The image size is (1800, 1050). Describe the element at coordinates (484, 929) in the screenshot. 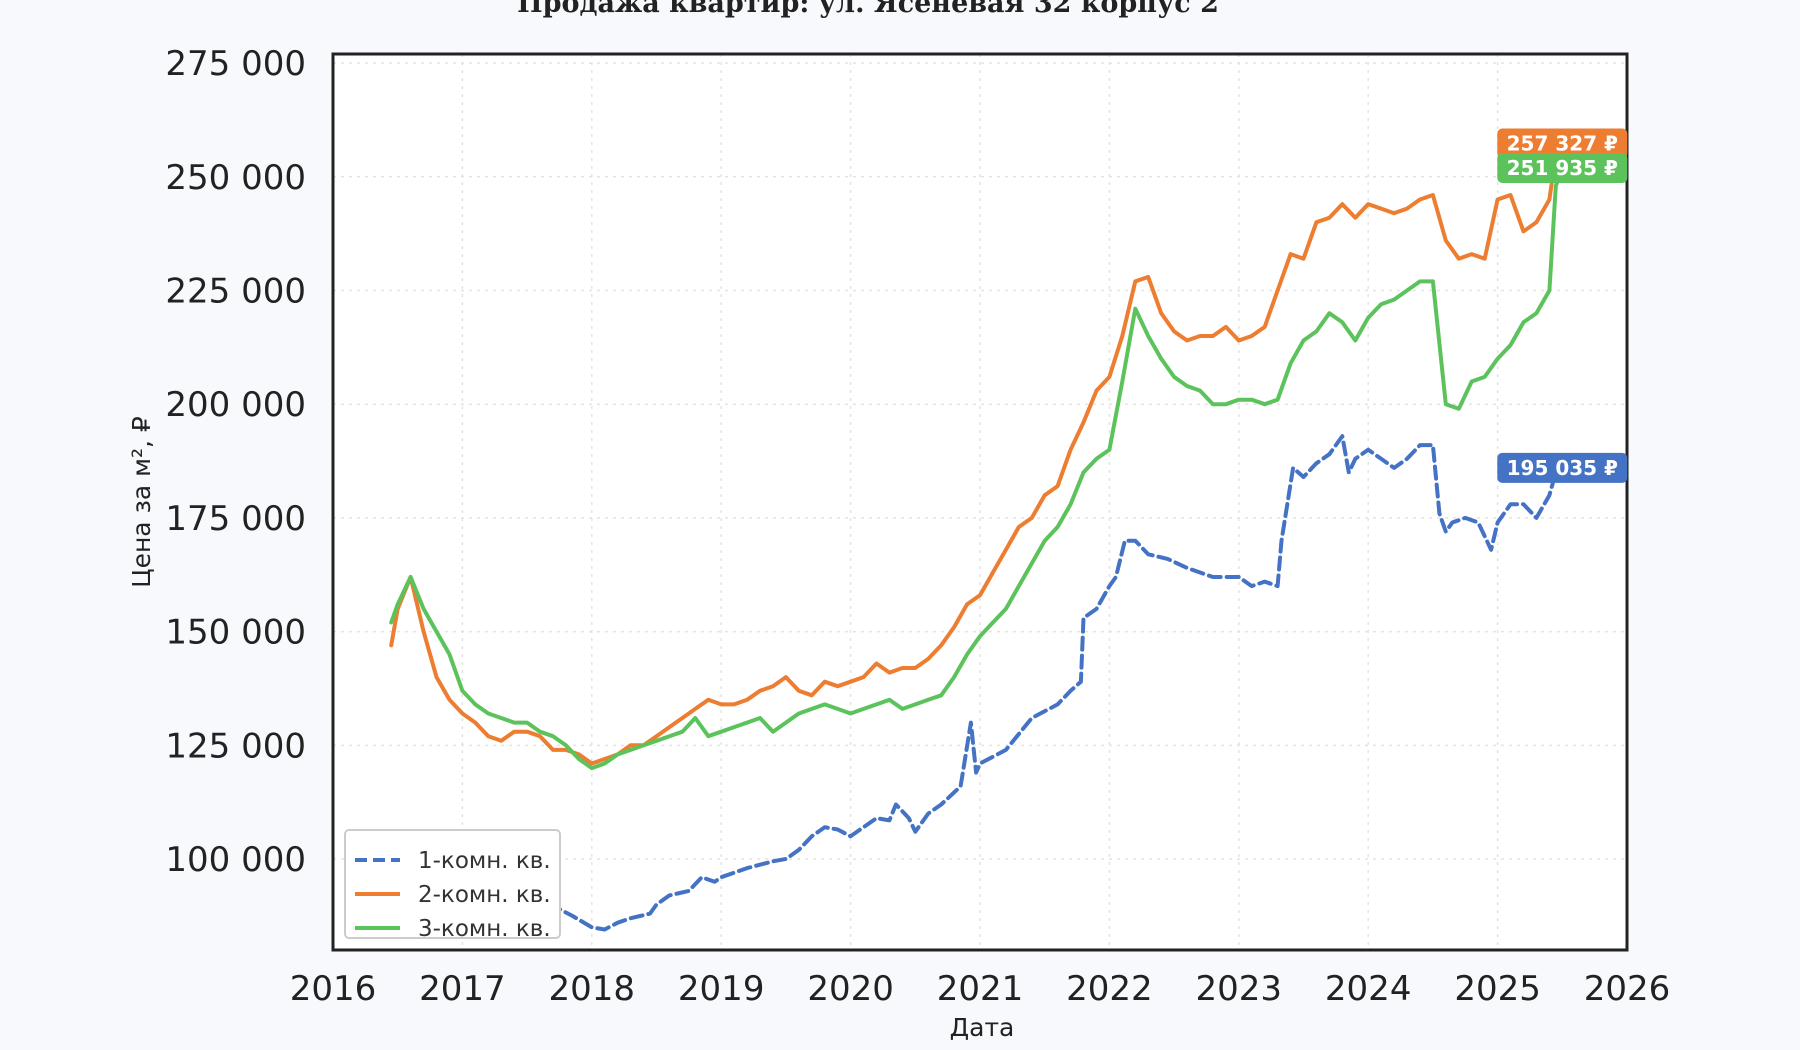

I see `legend-label: 3-комн. кв.` at that location.